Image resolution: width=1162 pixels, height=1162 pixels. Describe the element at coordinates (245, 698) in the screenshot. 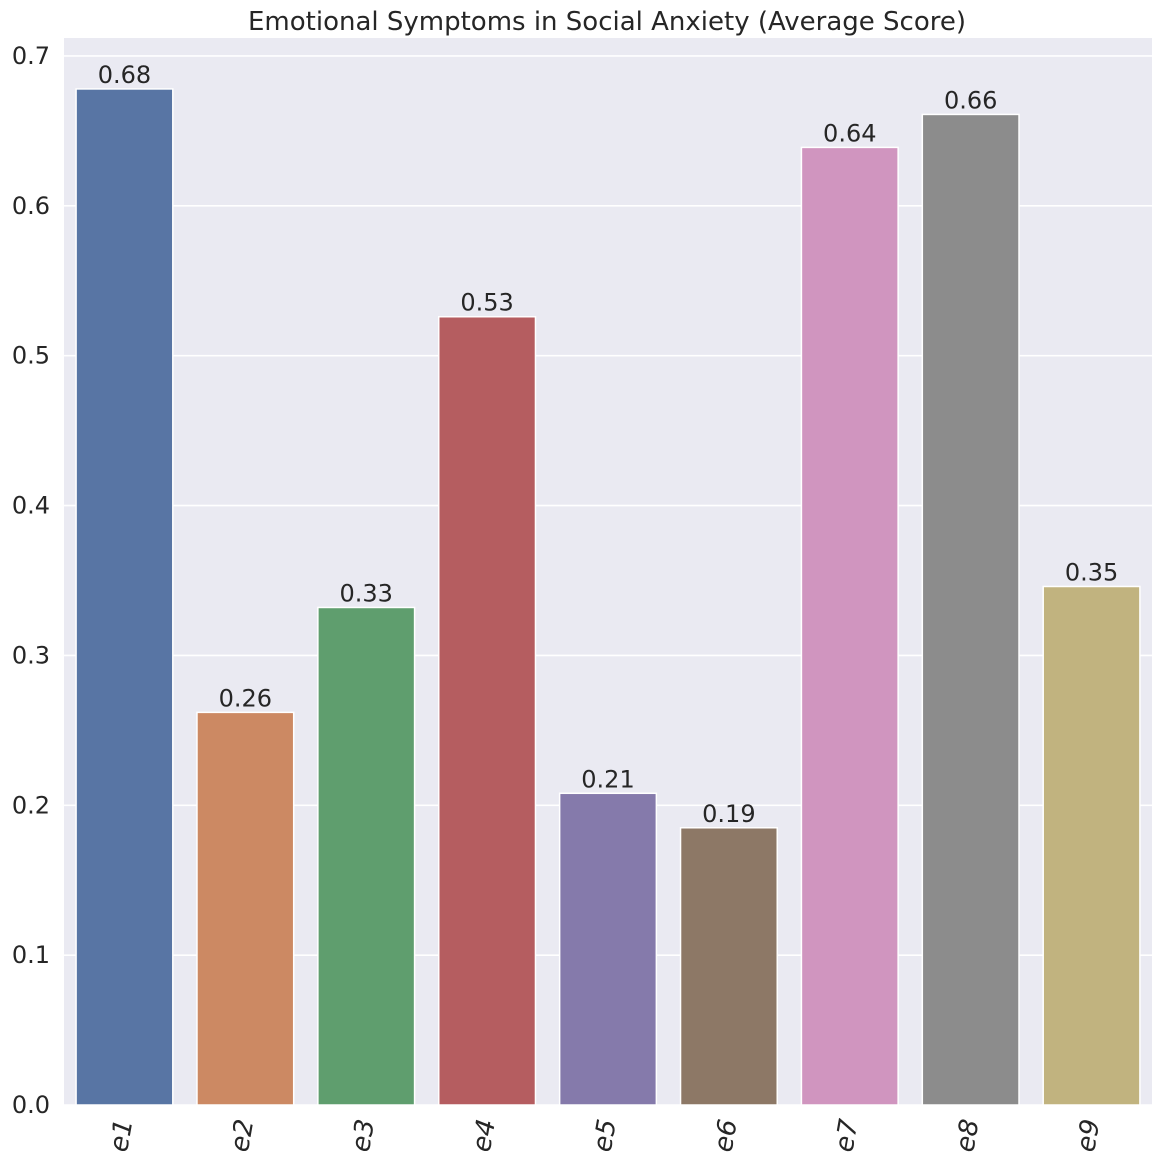

I see `bar-value-label: 0.26` at that location.